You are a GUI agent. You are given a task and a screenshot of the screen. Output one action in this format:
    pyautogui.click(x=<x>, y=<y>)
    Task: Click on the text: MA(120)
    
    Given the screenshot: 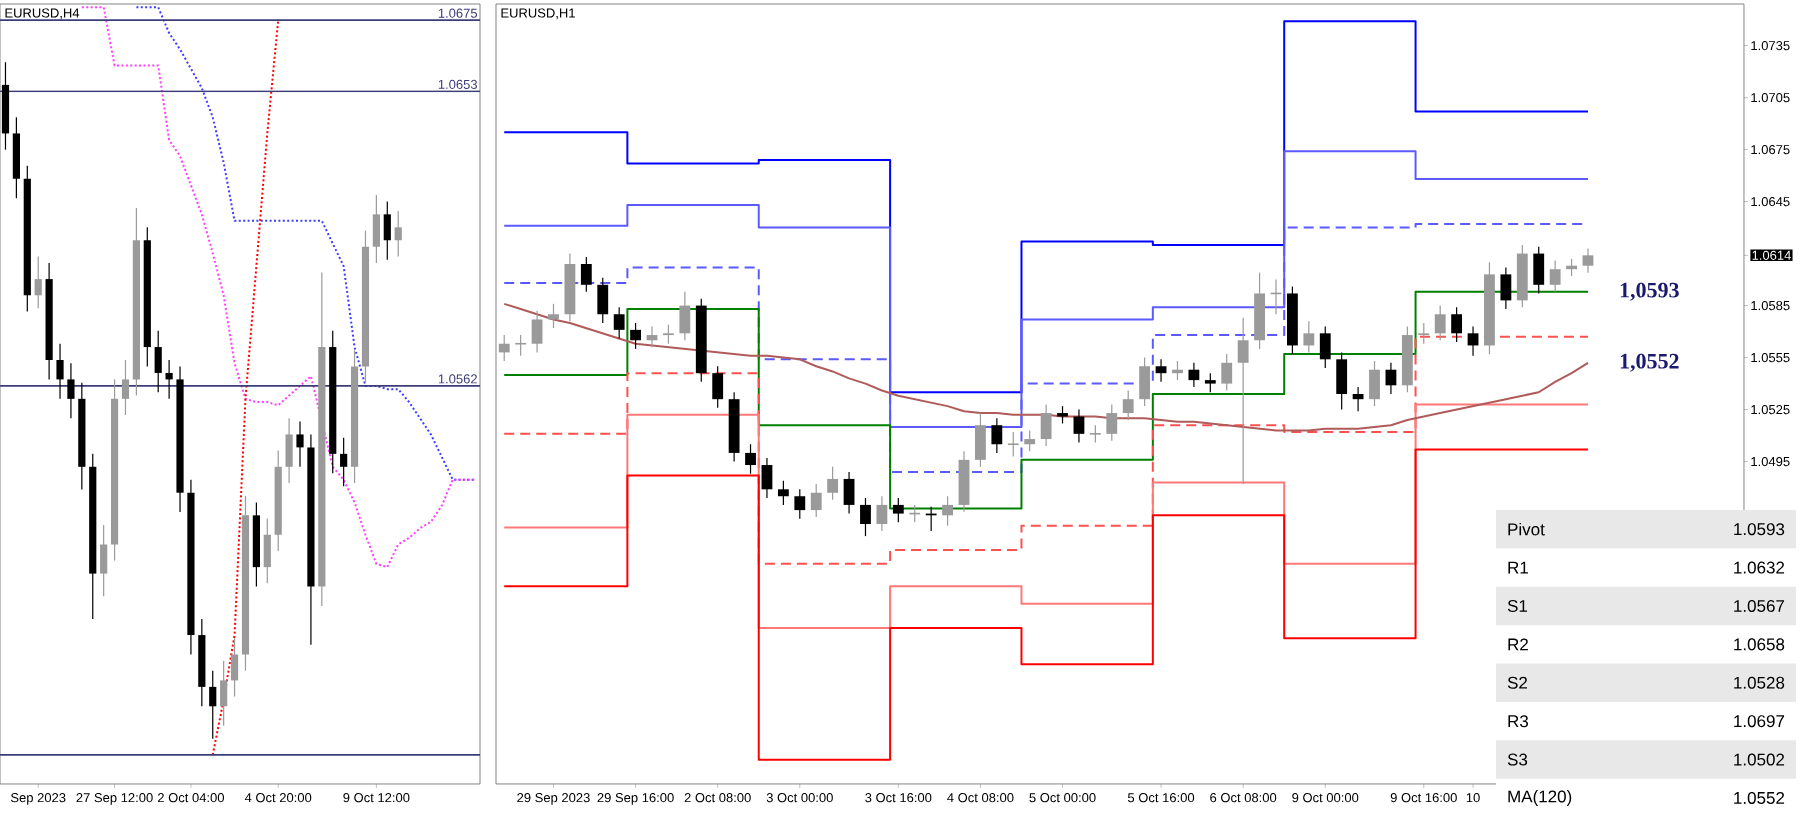 What is the action you would take?
    pyautogui.click(x=1540, y=798)
    